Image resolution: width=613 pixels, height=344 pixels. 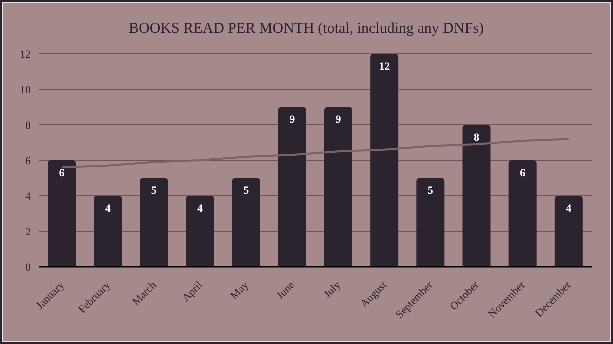 What do you see at coordinates (28, 232) in the screenshot?
I see `y-tick-label: 2` at bounding box center [28, 232].